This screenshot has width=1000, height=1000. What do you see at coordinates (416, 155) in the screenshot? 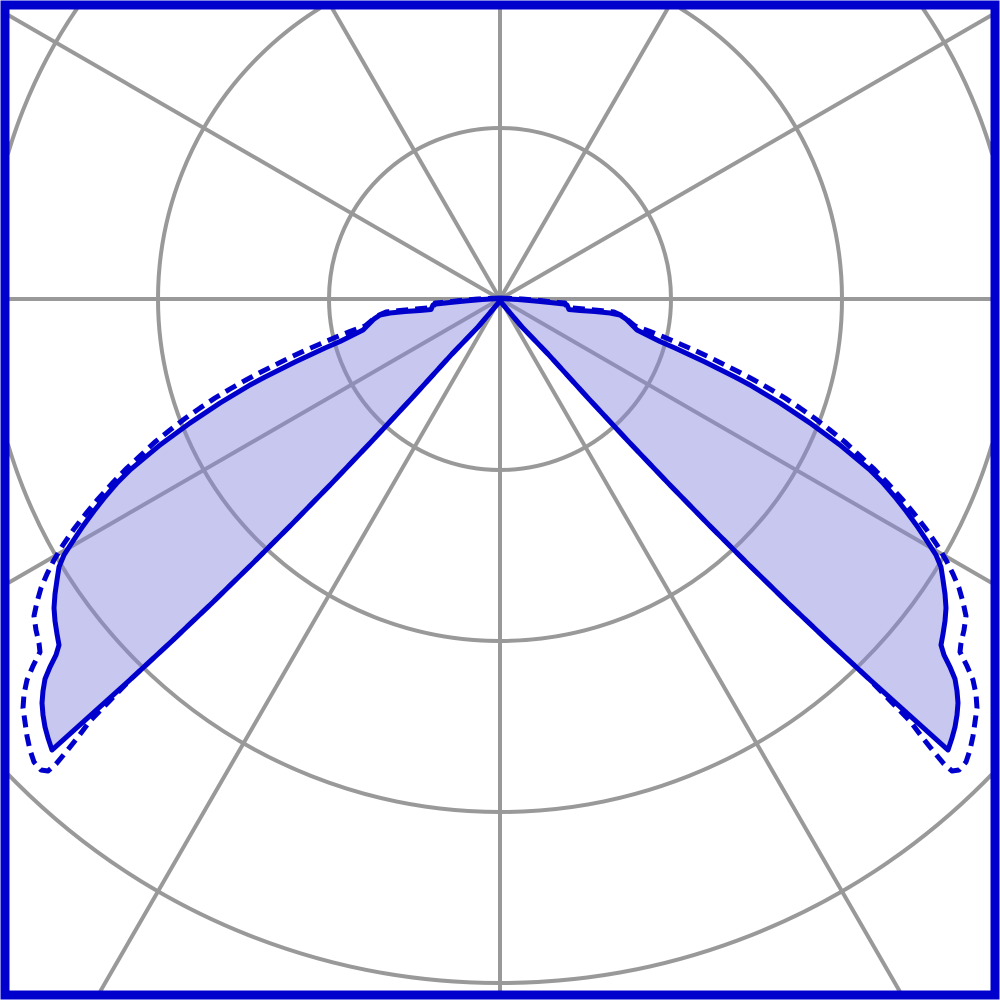
I see `grid-spoke-240deg` at bounding box center [416, 155].